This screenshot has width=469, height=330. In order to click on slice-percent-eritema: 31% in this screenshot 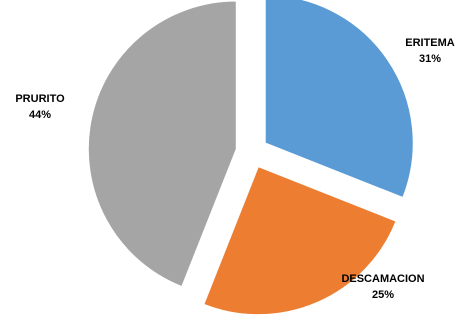, I will do `click(430, 59)`.